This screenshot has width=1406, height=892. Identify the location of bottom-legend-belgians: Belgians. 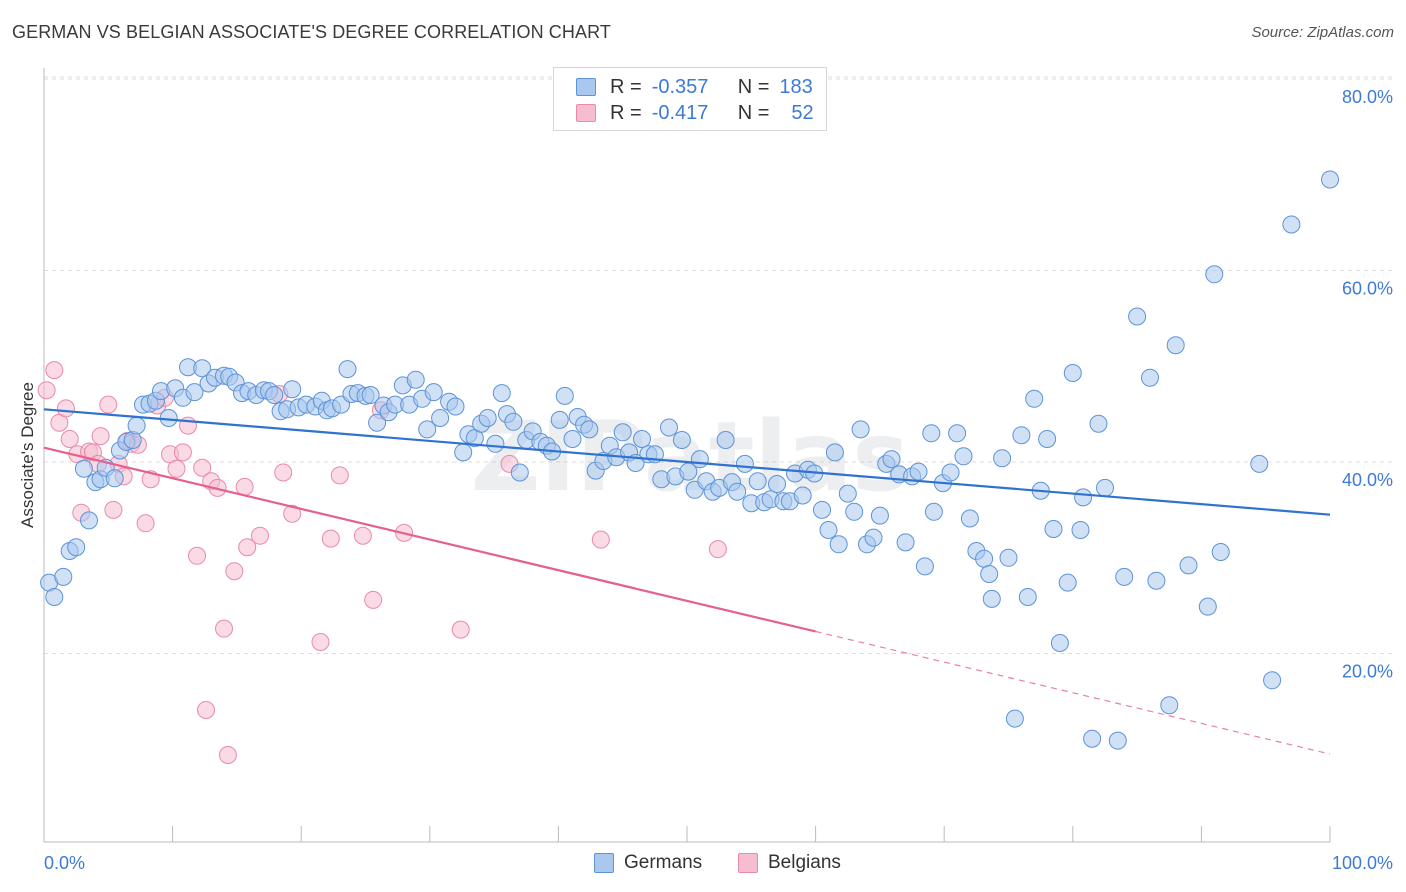
(789, 863).